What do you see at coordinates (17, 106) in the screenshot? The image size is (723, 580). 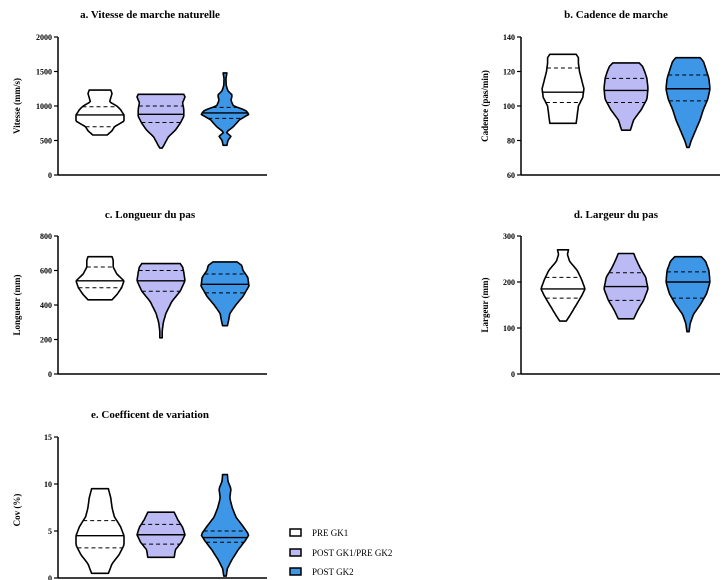 I see `panel-a-ylabel: Vitesse (mm/s)` at bounding box center [17, 106].